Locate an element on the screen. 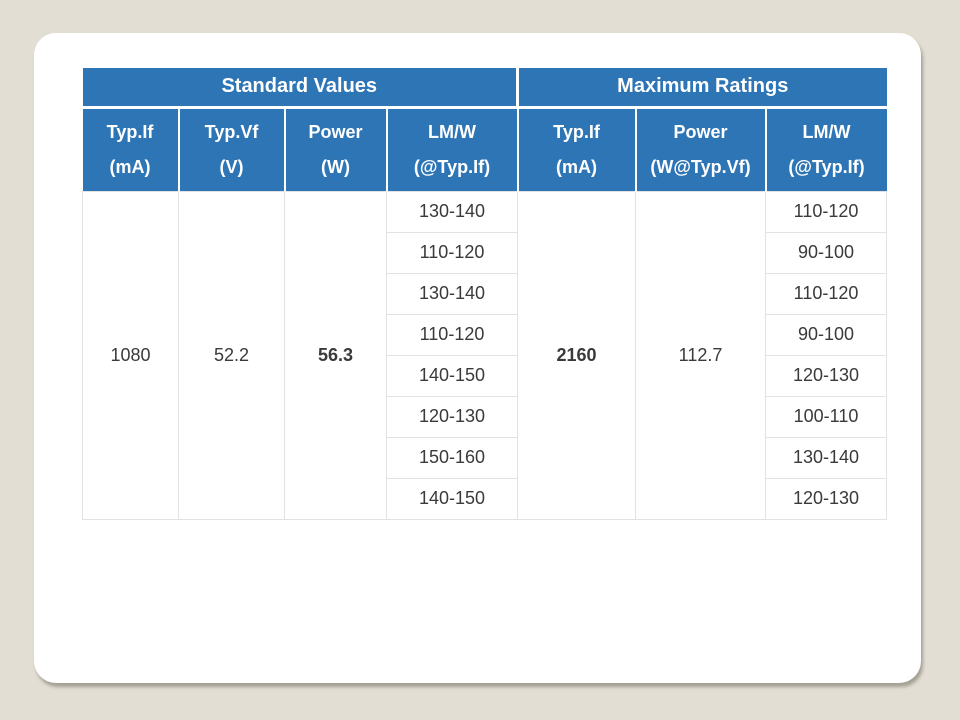 This screenshot has height=720, width=960. cell-max-lmw: 130-140 is located at coordinates (826, 457).